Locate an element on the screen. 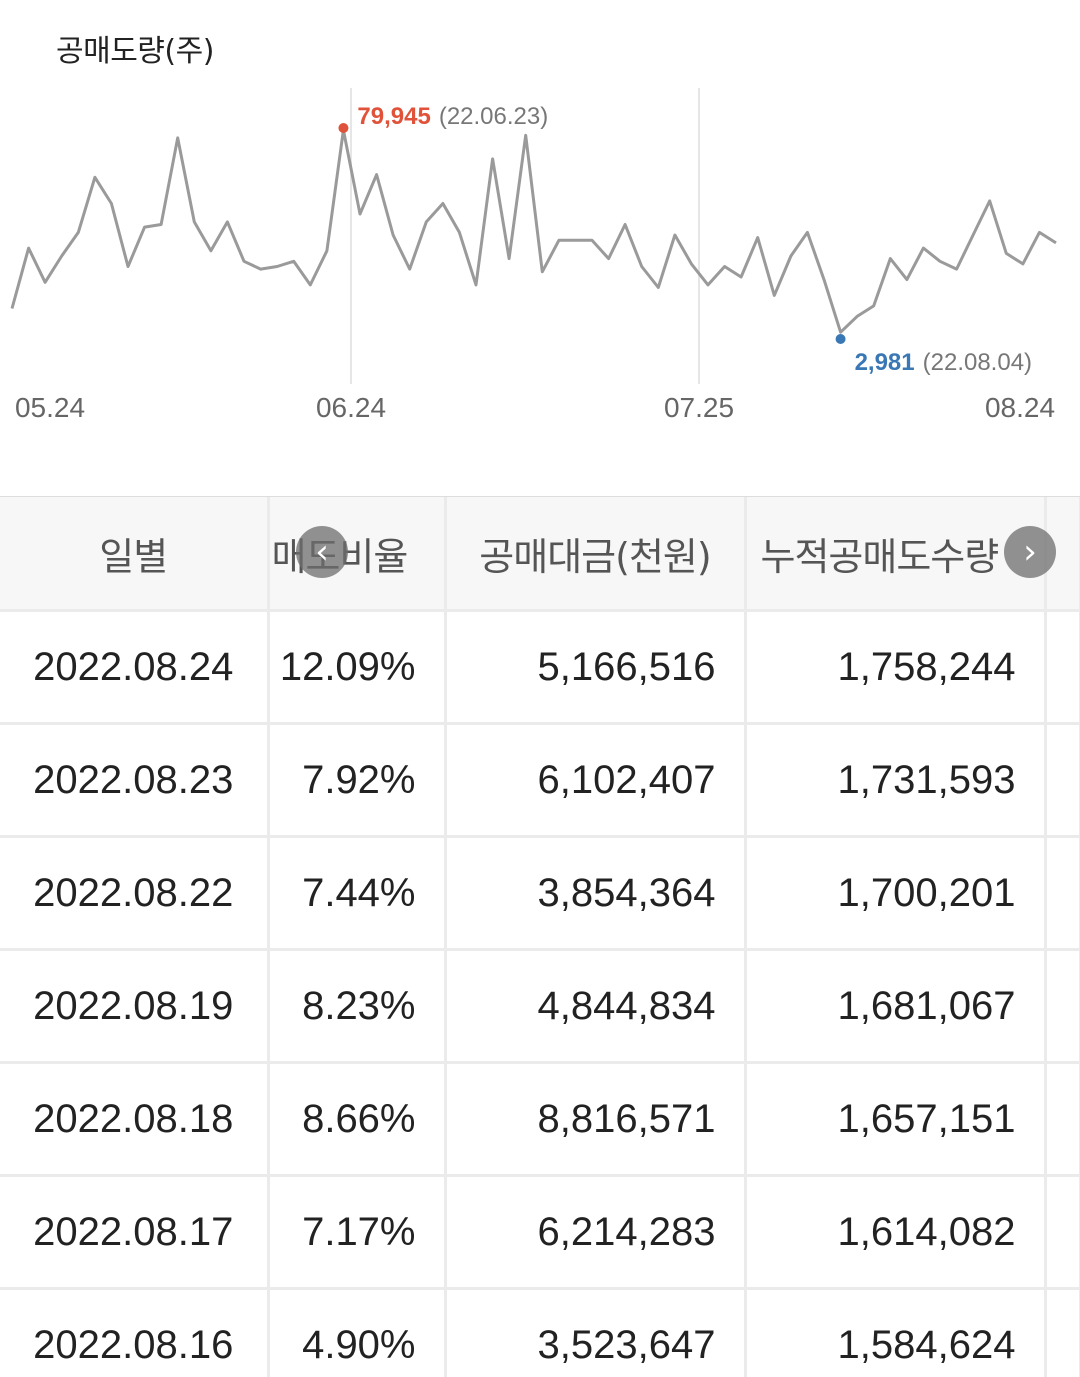  x-tick-label: 05.24 is located at coordinates (50, 407).